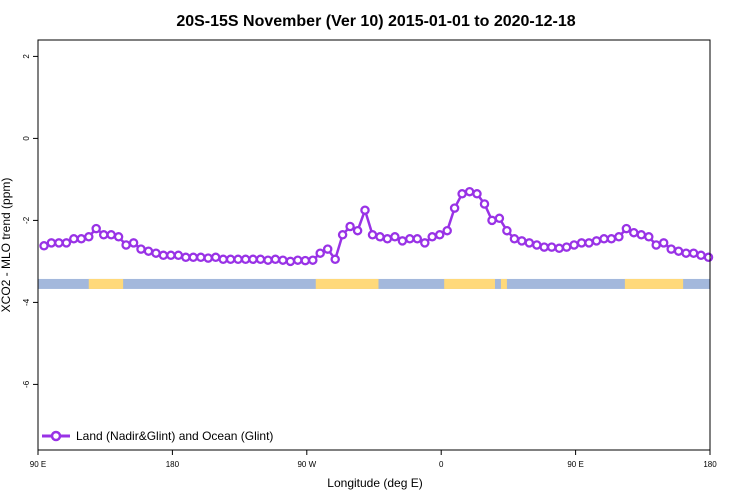  I want to click on surface-band, so click(374, 283).